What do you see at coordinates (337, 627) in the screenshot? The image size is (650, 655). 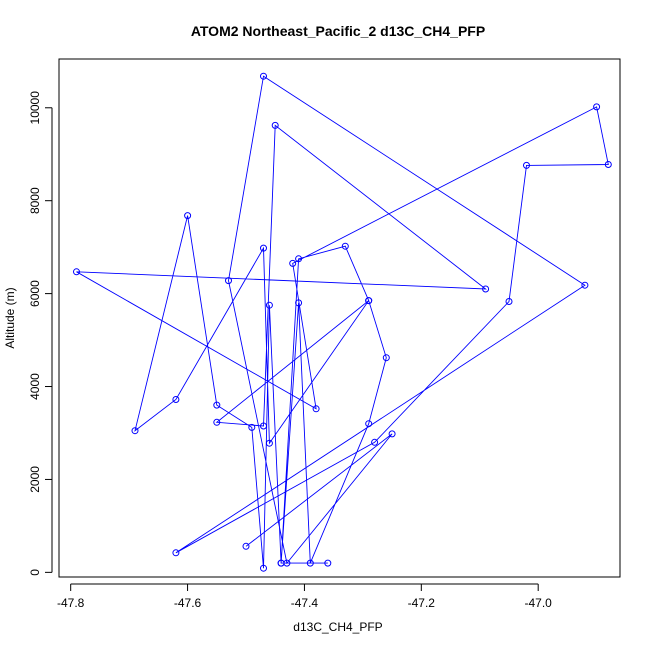 I see `x-axis-label: d13C_CH4_PFP` at bounding box center [337, 627].